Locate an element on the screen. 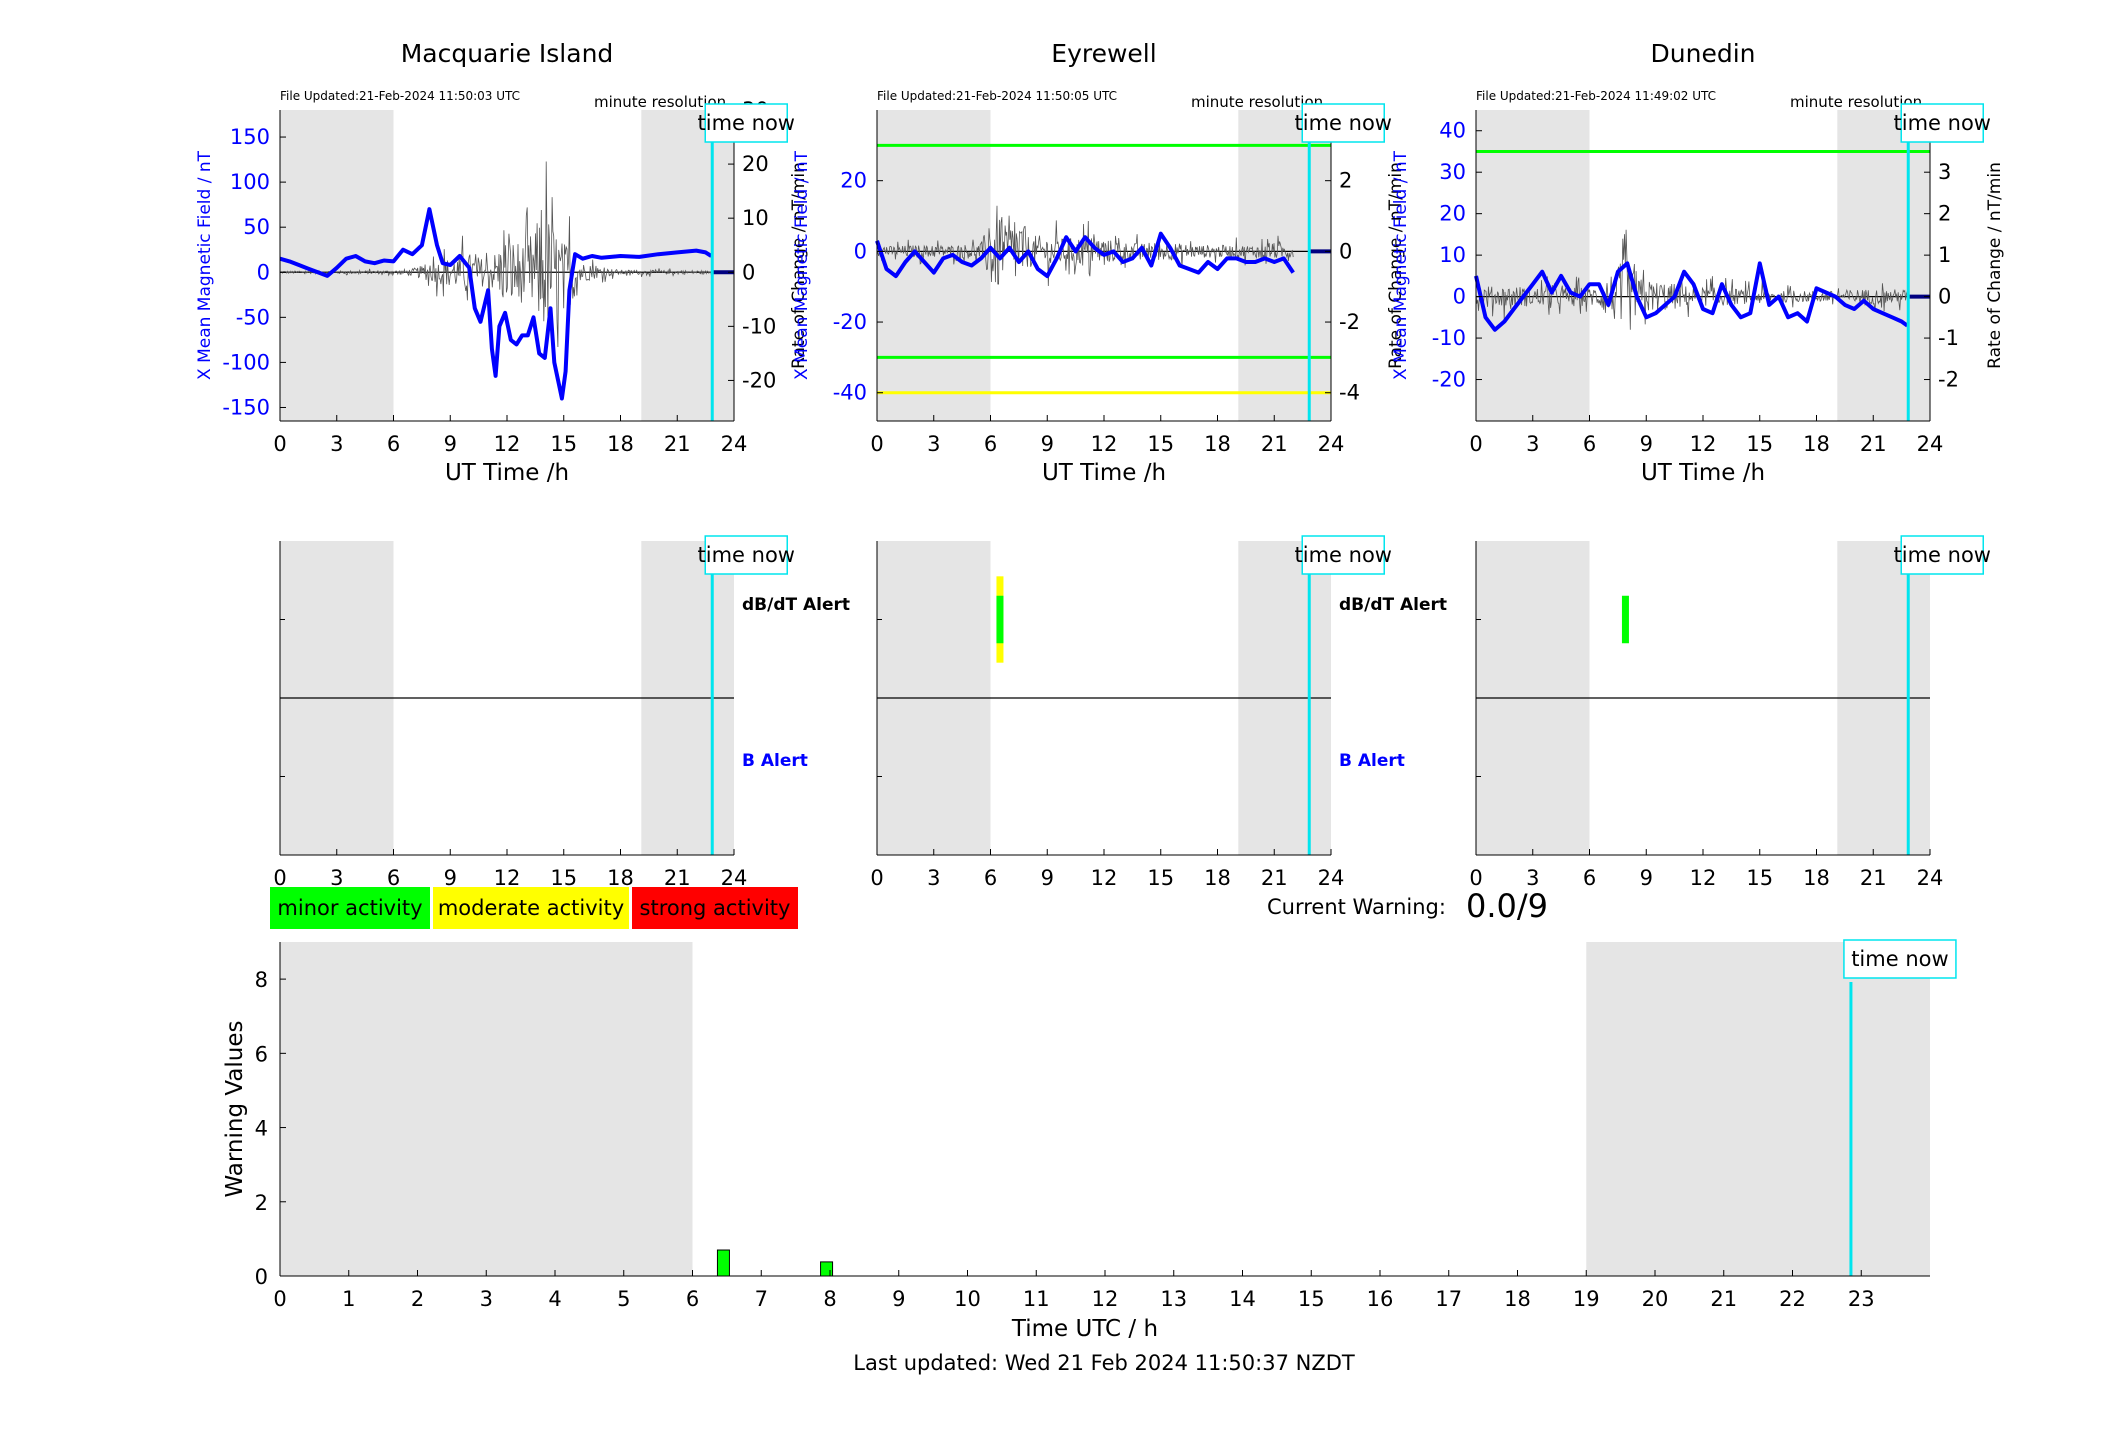  x-tick-label: 1 is located at coordinates (348, 1299).